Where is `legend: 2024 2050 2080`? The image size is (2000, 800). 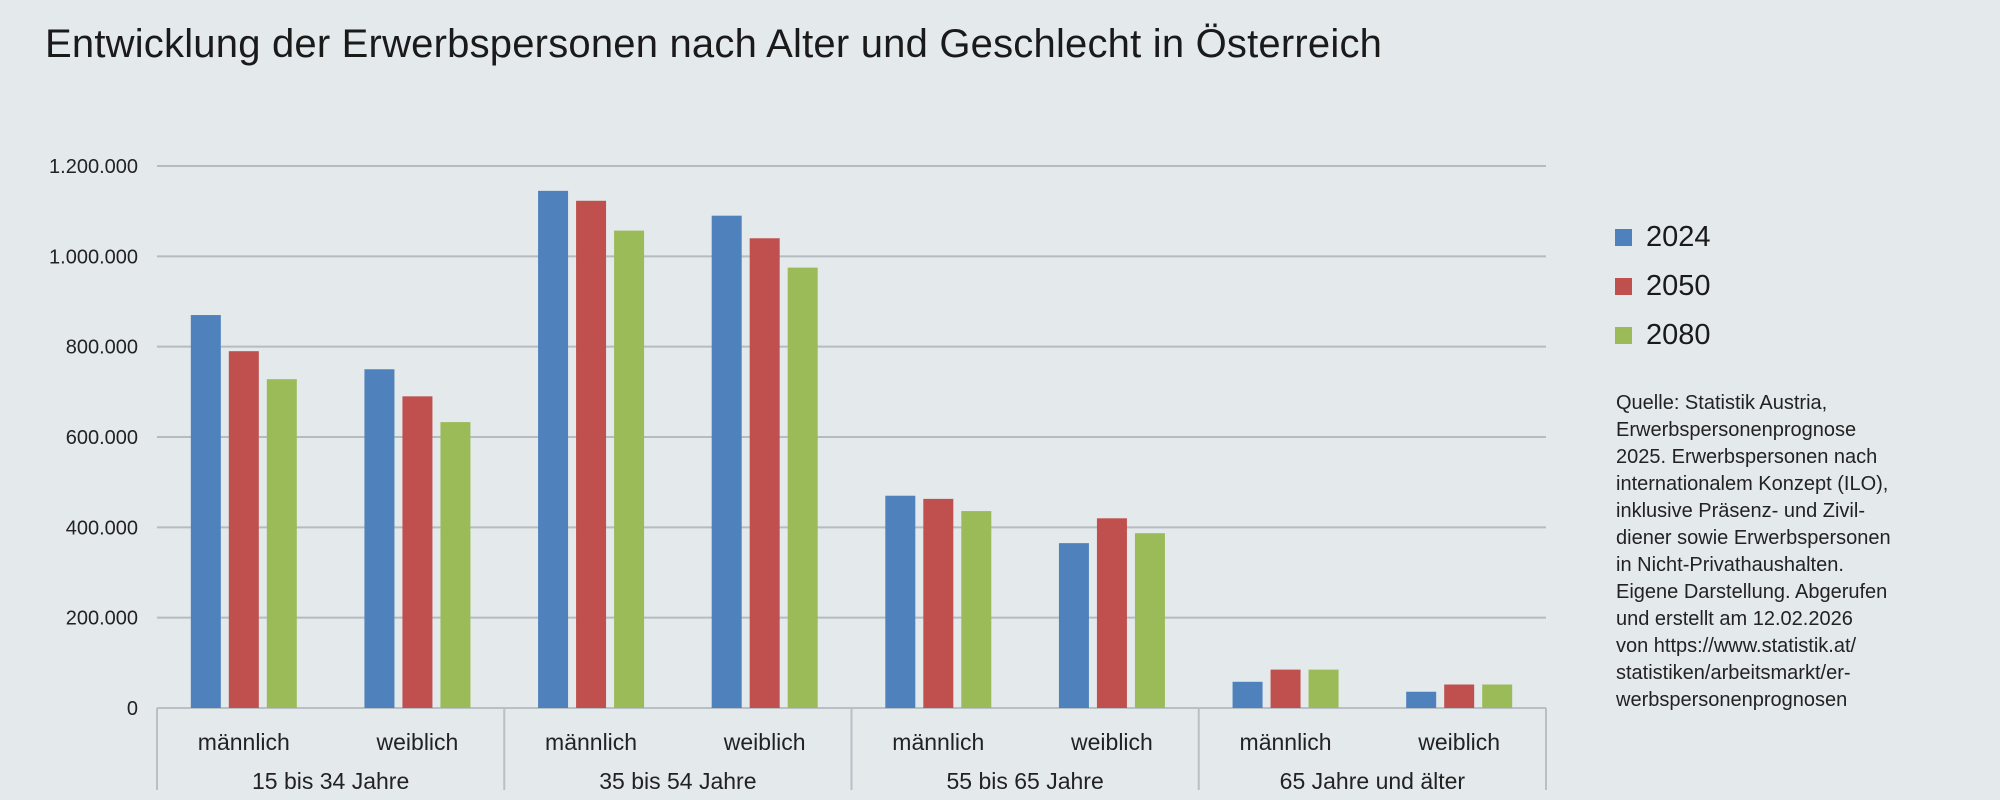
legend: 2024 2050 2080 is located at coordinates (1663, 286).